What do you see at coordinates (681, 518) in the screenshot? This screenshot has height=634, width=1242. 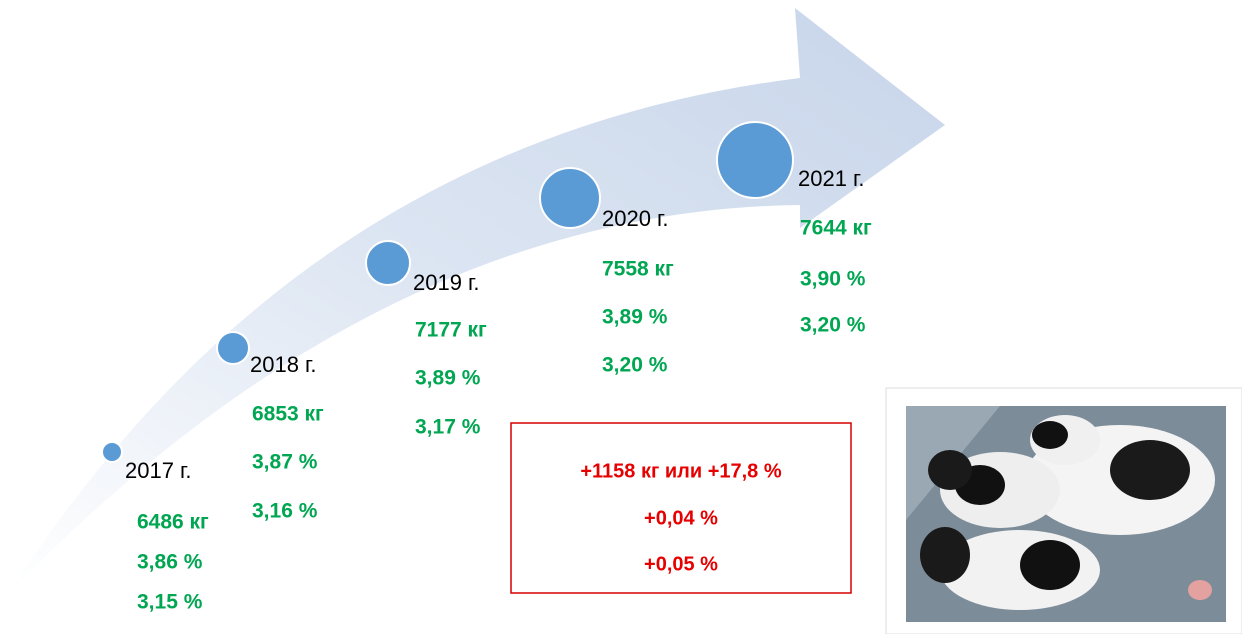 I see `summary-line: +0,04 %` at bounding box center [681, 518].